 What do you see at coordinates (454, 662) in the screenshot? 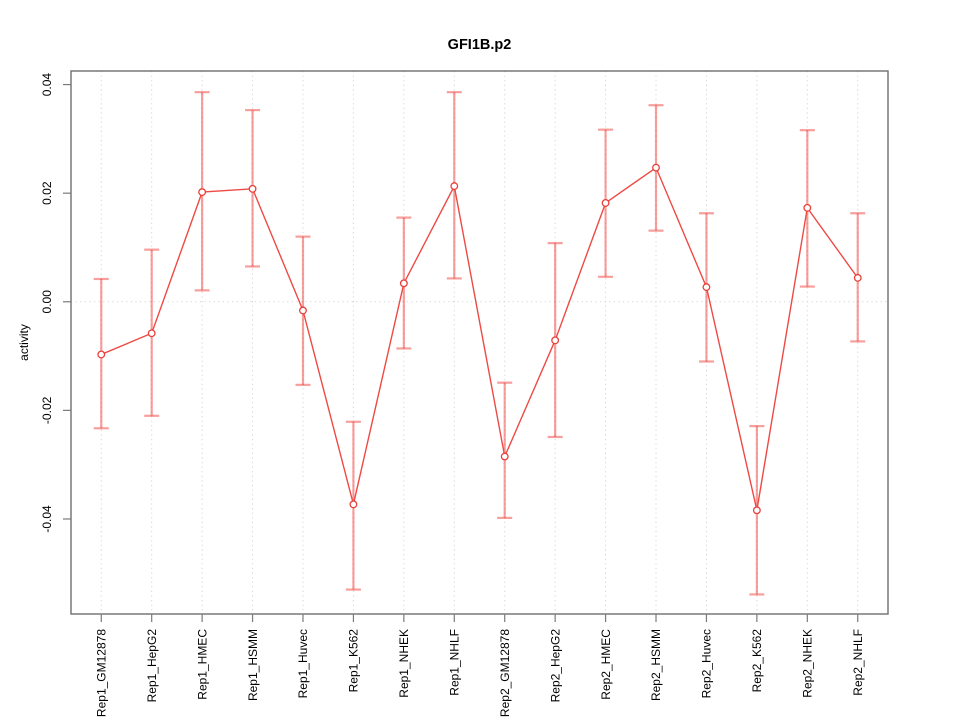
I see `x-tick-label: Rep1_NHLF` at bounding box center [454, 662].